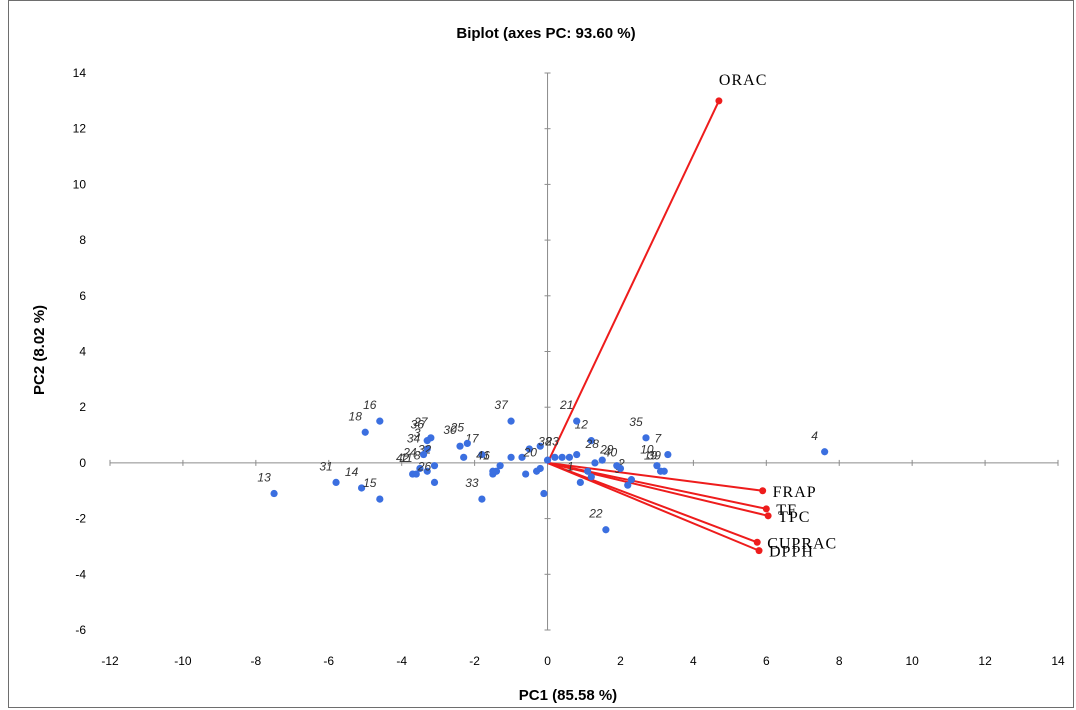  Describe the element at coordinates (356, 416) in the screenshot. I see `observation-label: 18` at that location.